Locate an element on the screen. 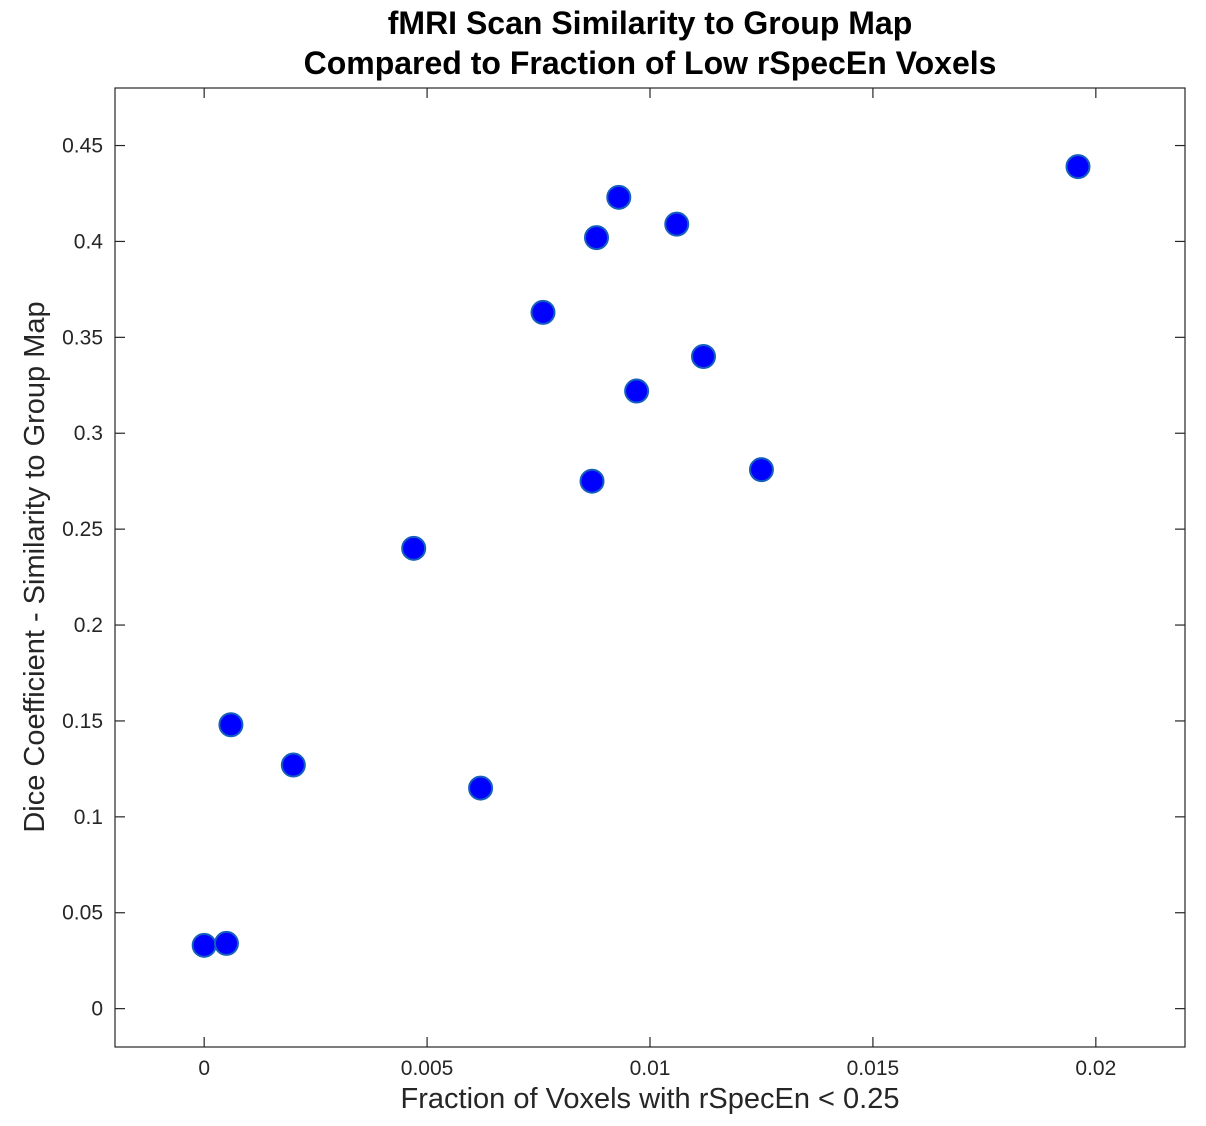 The width and height of the screenshot is (1206, 1126). chart-title-line-1: fMRI Scan Similarity to Group Map is located at coordinates (650, 23).